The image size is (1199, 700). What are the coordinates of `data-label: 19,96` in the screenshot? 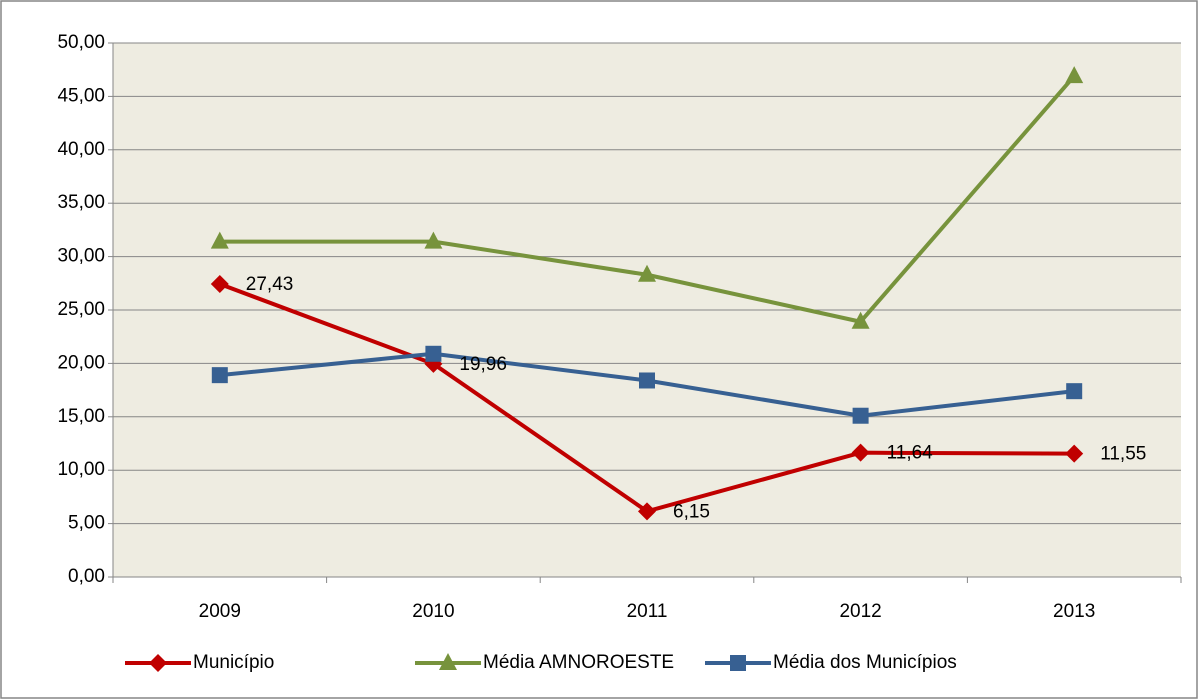 It's located at (483, 364).